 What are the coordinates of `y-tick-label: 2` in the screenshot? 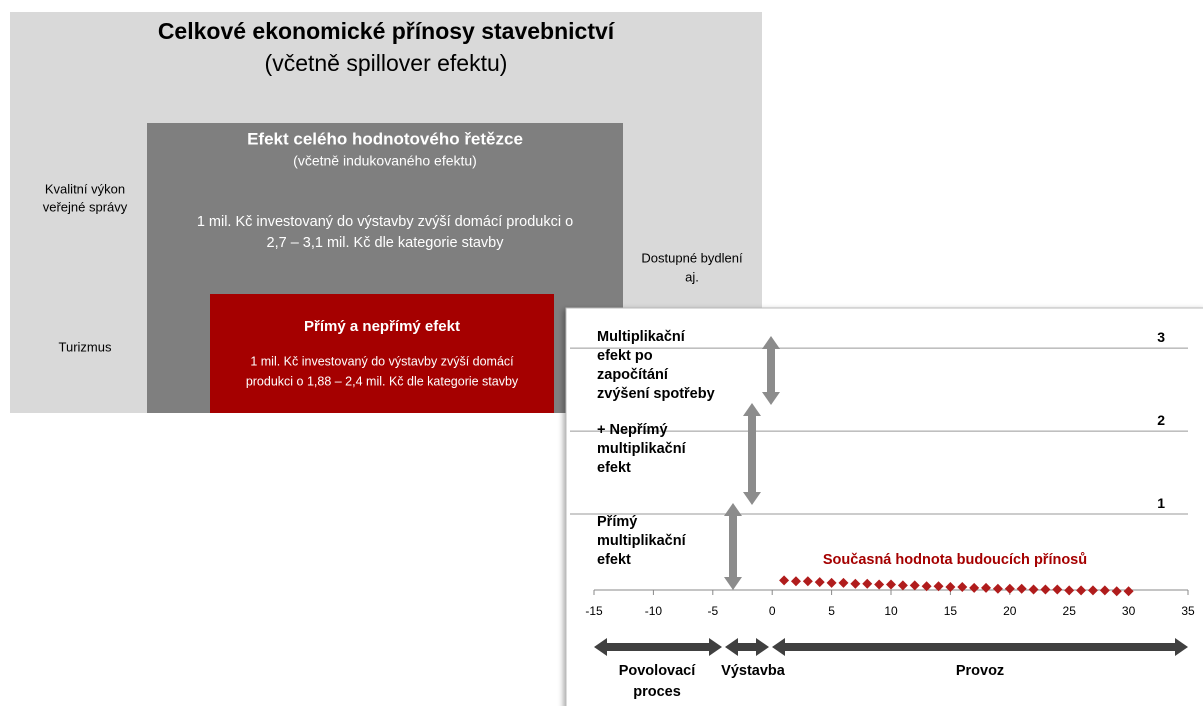 It's located at (1161, 420).